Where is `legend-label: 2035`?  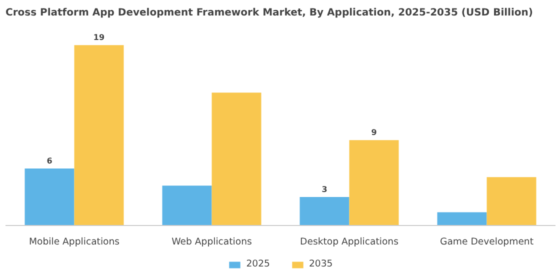
legend-label: 2035 is located at coordinates (321, 264).